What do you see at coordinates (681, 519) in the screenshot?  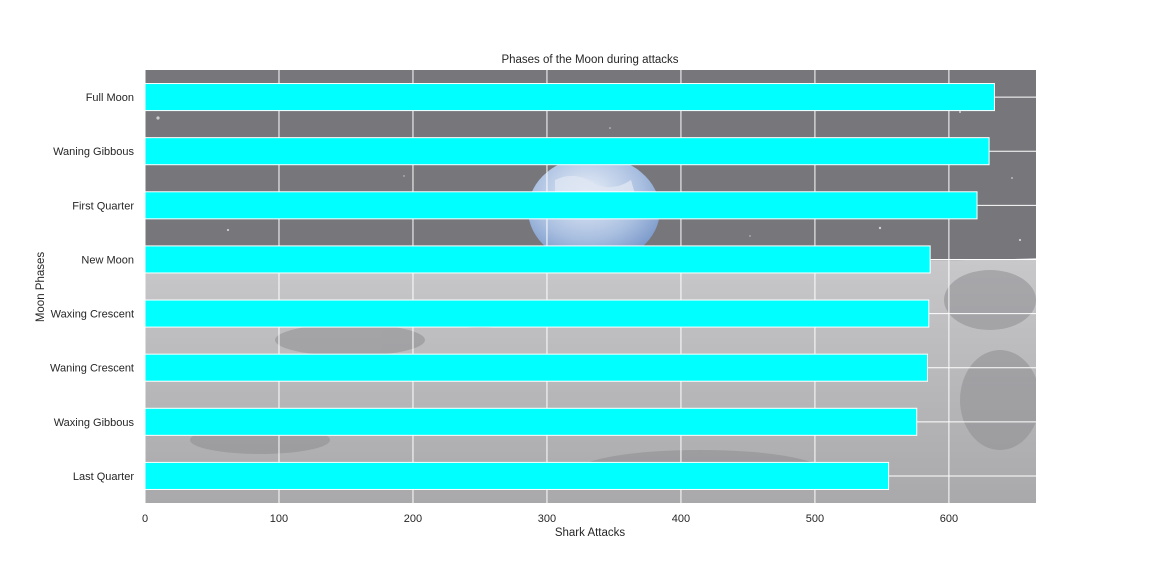 I see `x-tick-label: 400` at bounding box center [681, 519].